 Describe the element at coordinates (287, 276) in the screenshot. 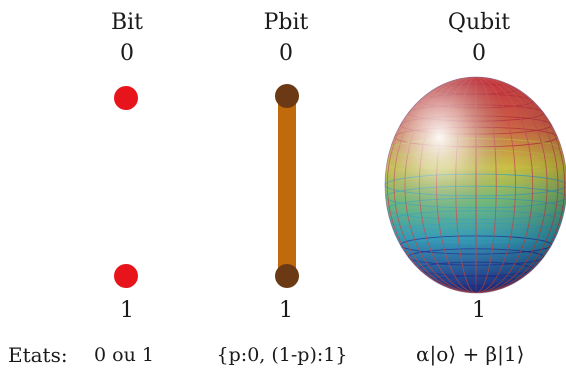

I see `pbit-one-dot` at that location.